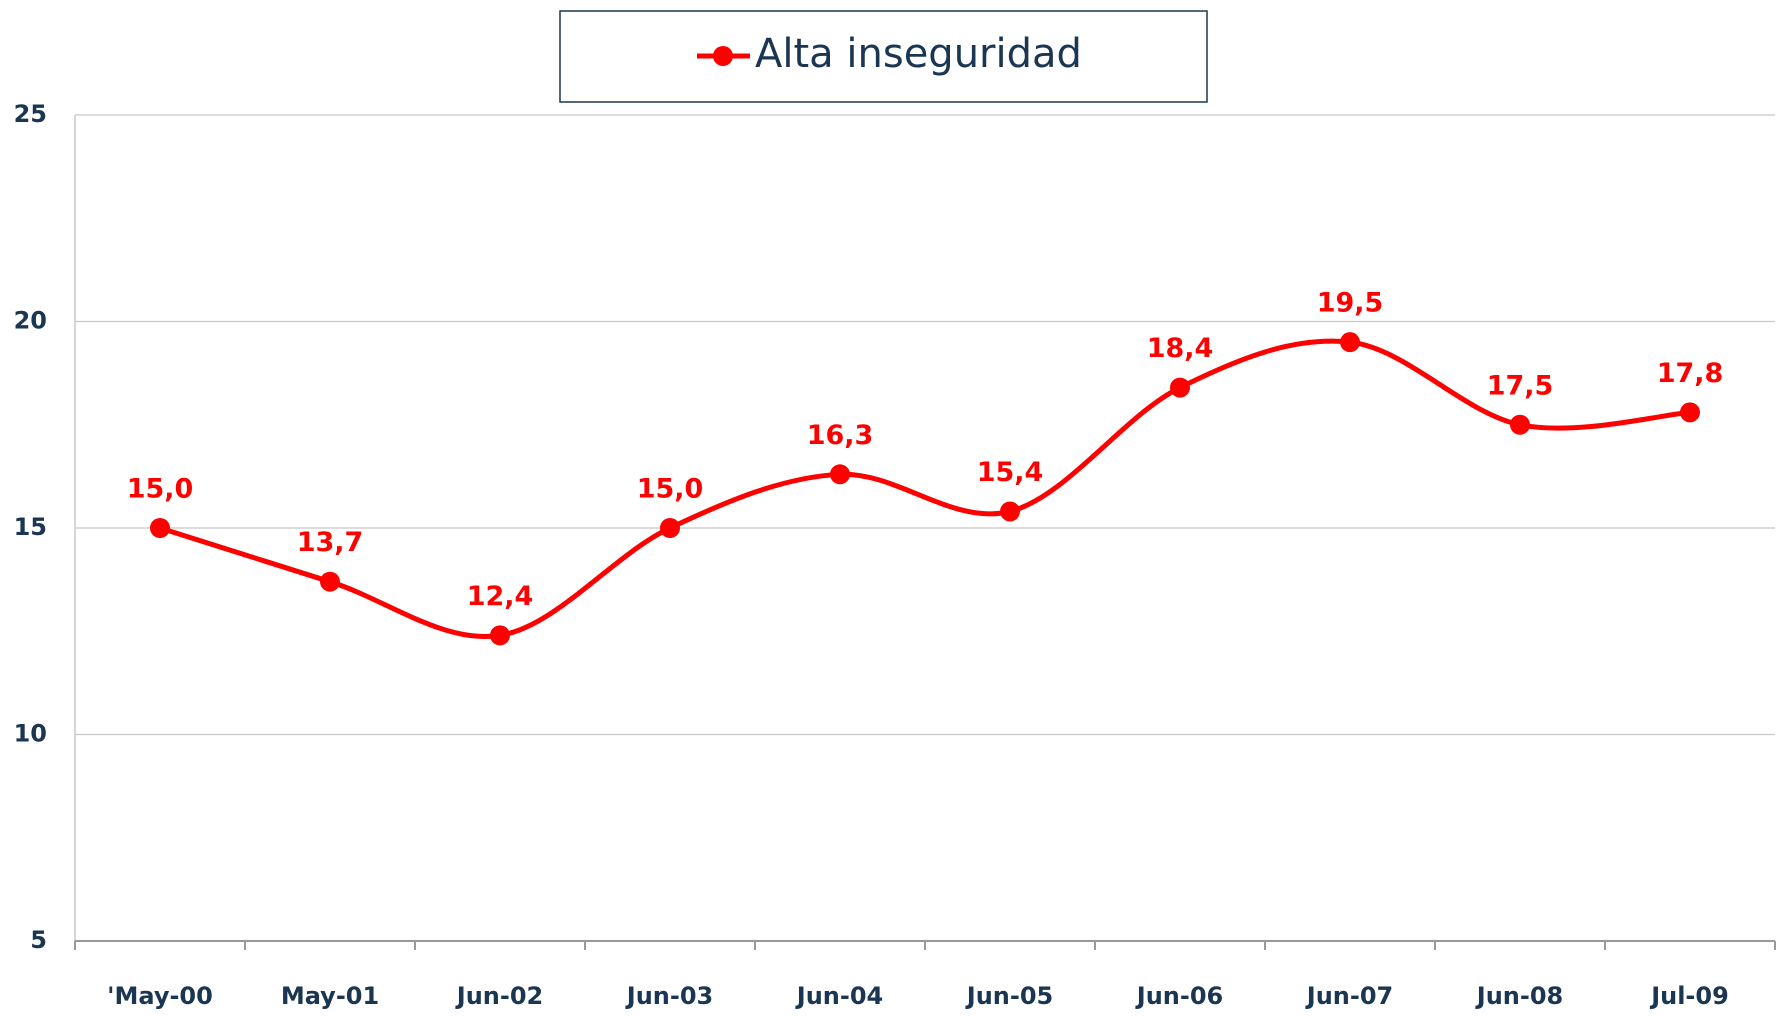 The height and width of the screenshot is (1016, 1777). I want to click on x-tick-label: Jun-06, so click(1179, 996).